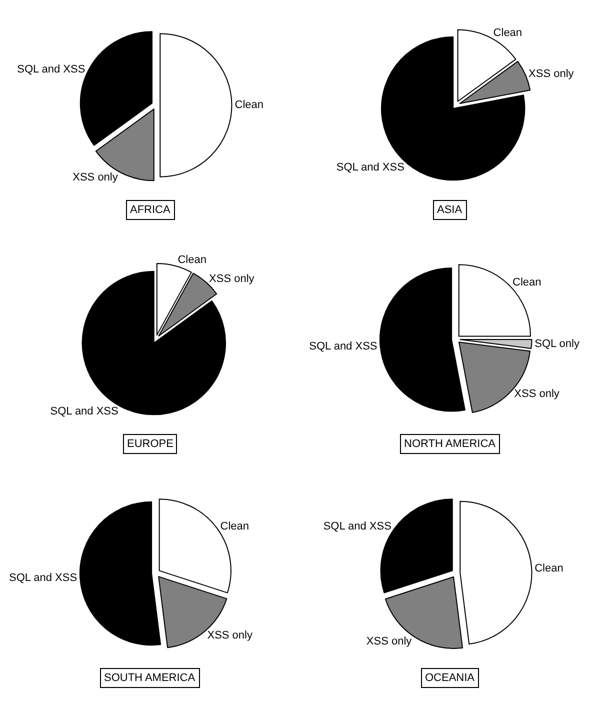  I want to click on text: SOUTH AMERICA, so click(150, 678).